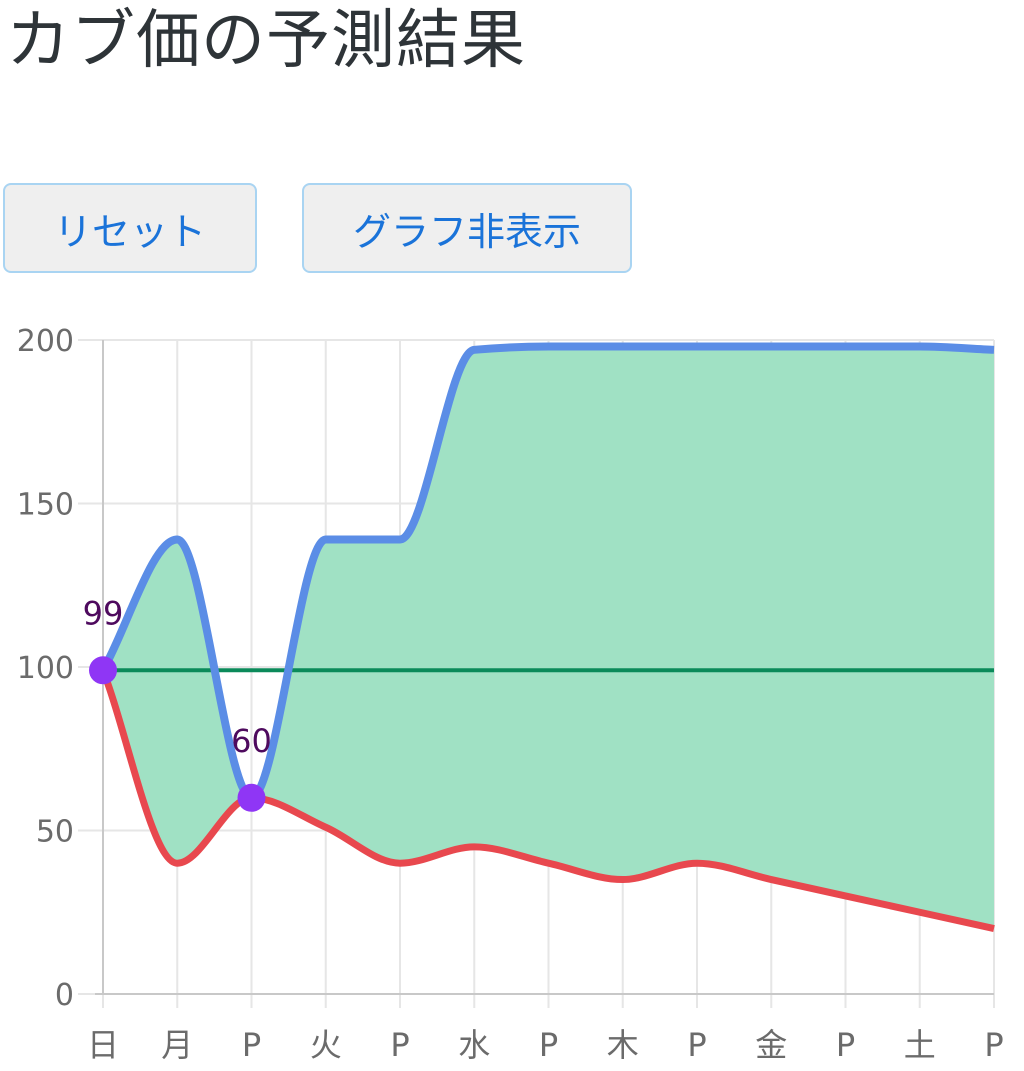 This screenshot has width=1024, height=1071. I want to click on x-tick-label: 月, so click(177, 1045).